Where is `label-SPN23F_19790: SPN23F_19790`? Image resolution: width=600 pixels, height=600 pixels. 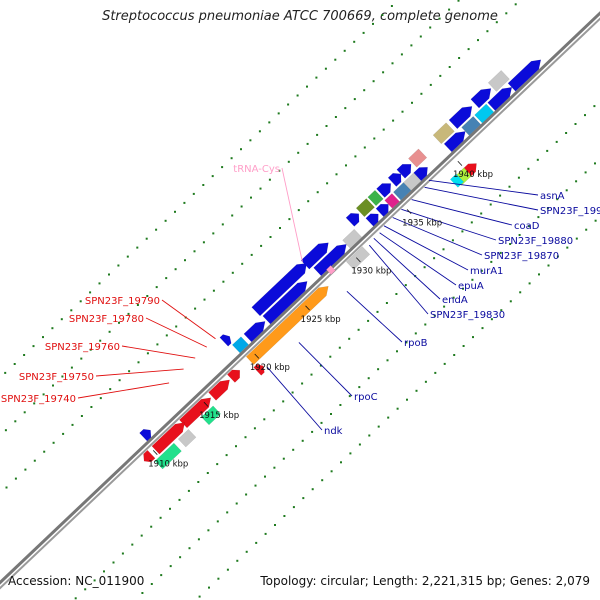
label-SPN23F_19790: SPN23F_19790 is located at coordinates (122, 301).